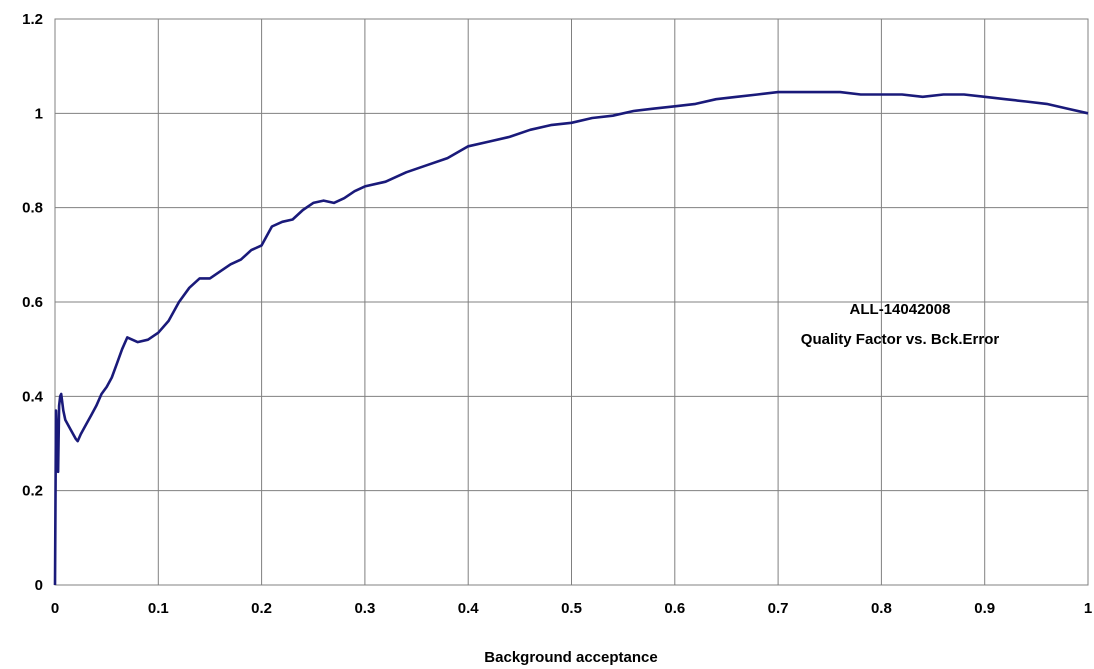 Image resolution: width=1094 pixels, height=669 pixels. Describe the element at coordinates (32, 19) in the screenshot. I see `y-tick-label: 1.2` at that location.